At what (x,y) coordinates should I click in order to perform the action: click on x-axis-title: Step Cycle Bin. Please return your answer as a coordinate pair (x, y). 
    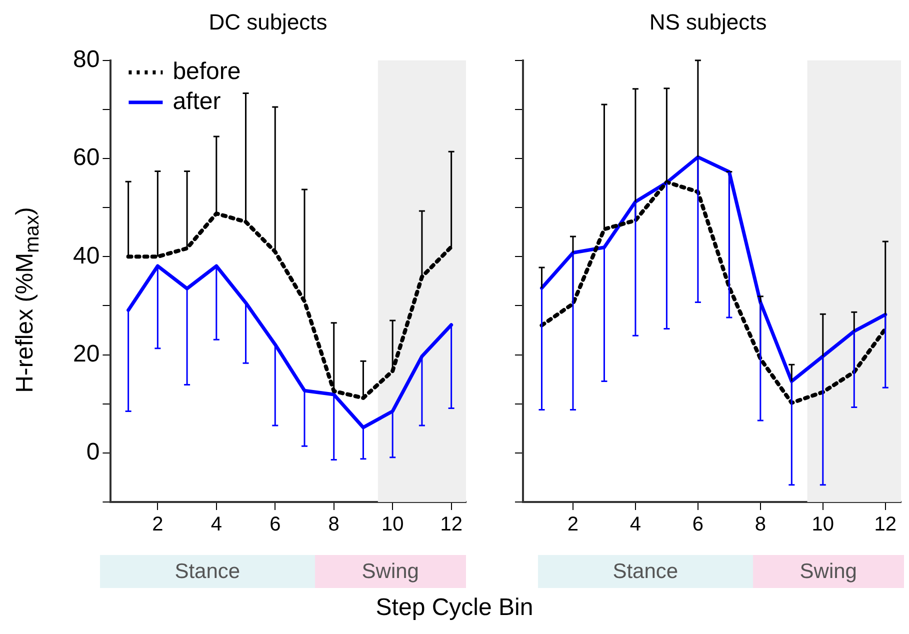
    Looking at the image, I should click on (454, 608).